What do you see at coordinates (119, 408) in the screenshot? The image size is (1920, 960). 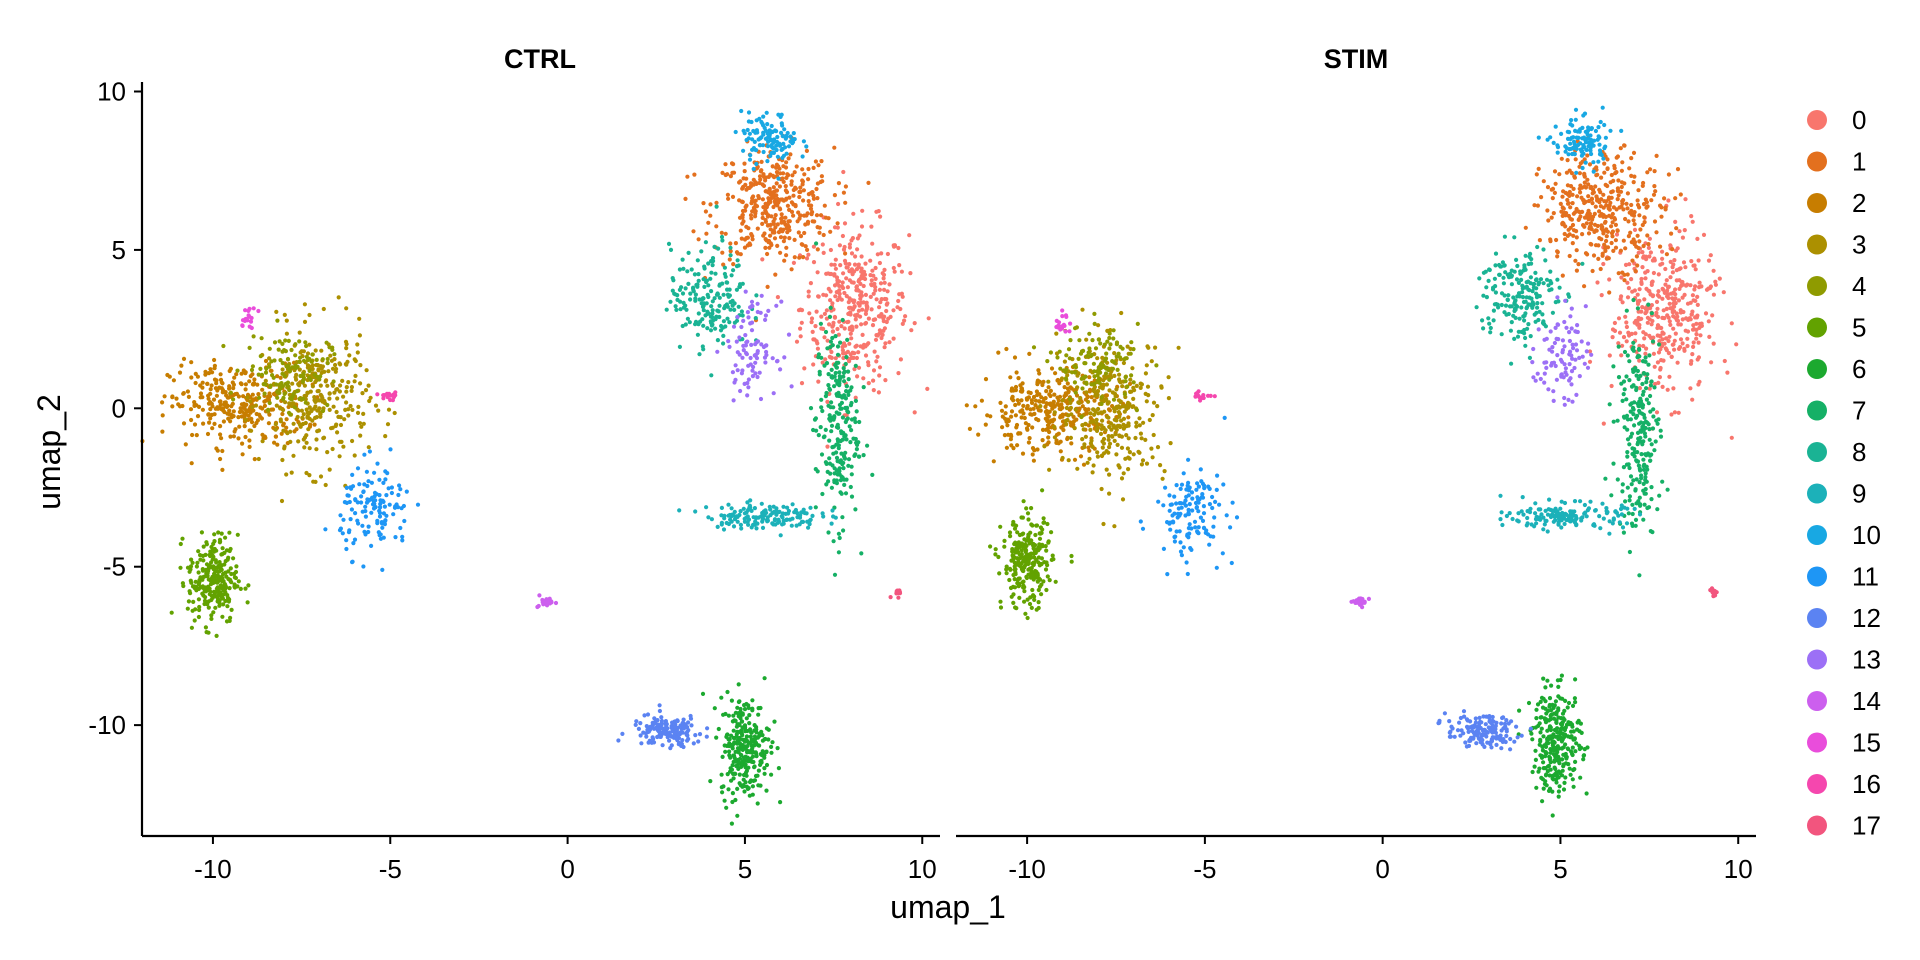 I see `y-tick-label: 0` at bounding box center [119, 408].